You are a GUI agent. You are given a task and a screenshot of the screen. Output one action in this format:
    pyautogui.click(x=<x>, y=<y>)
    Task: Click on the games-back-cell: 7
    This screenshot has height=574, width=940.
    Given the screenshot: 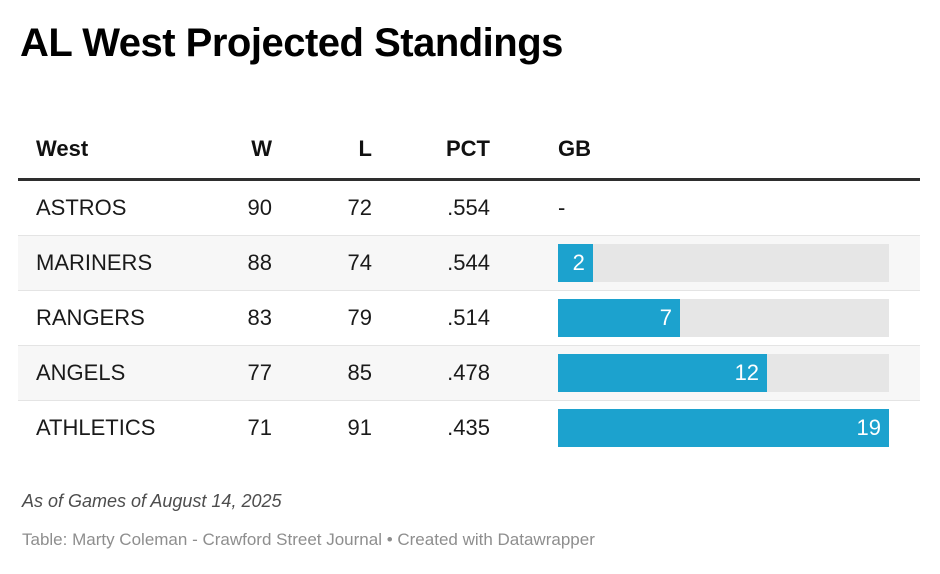 What is the action you would take?
    pyautogui.click(x=705, y=318)
    